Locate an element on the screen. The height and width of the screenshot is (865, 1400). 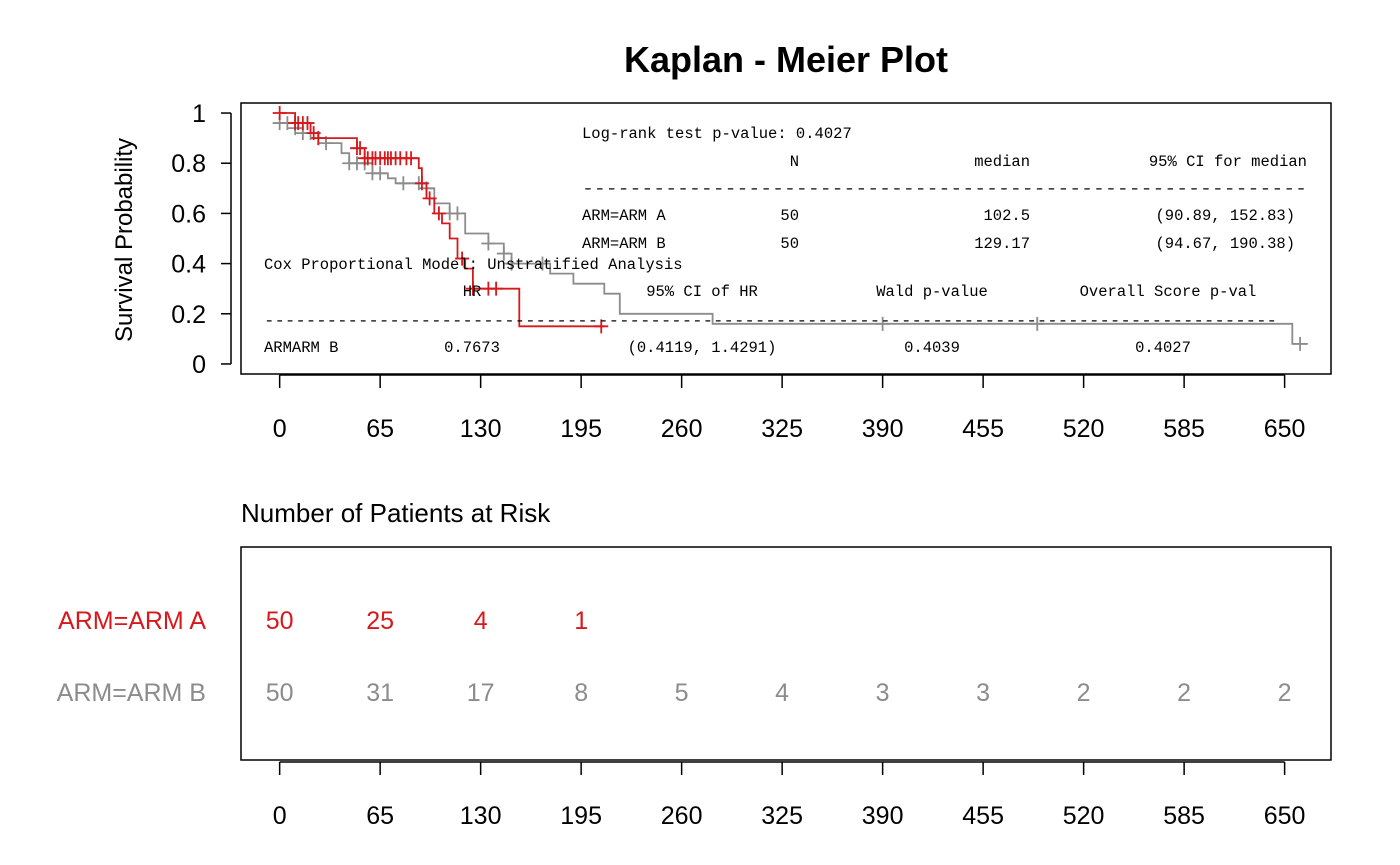
risk-count: 5 is located at coordinates (682, 693).